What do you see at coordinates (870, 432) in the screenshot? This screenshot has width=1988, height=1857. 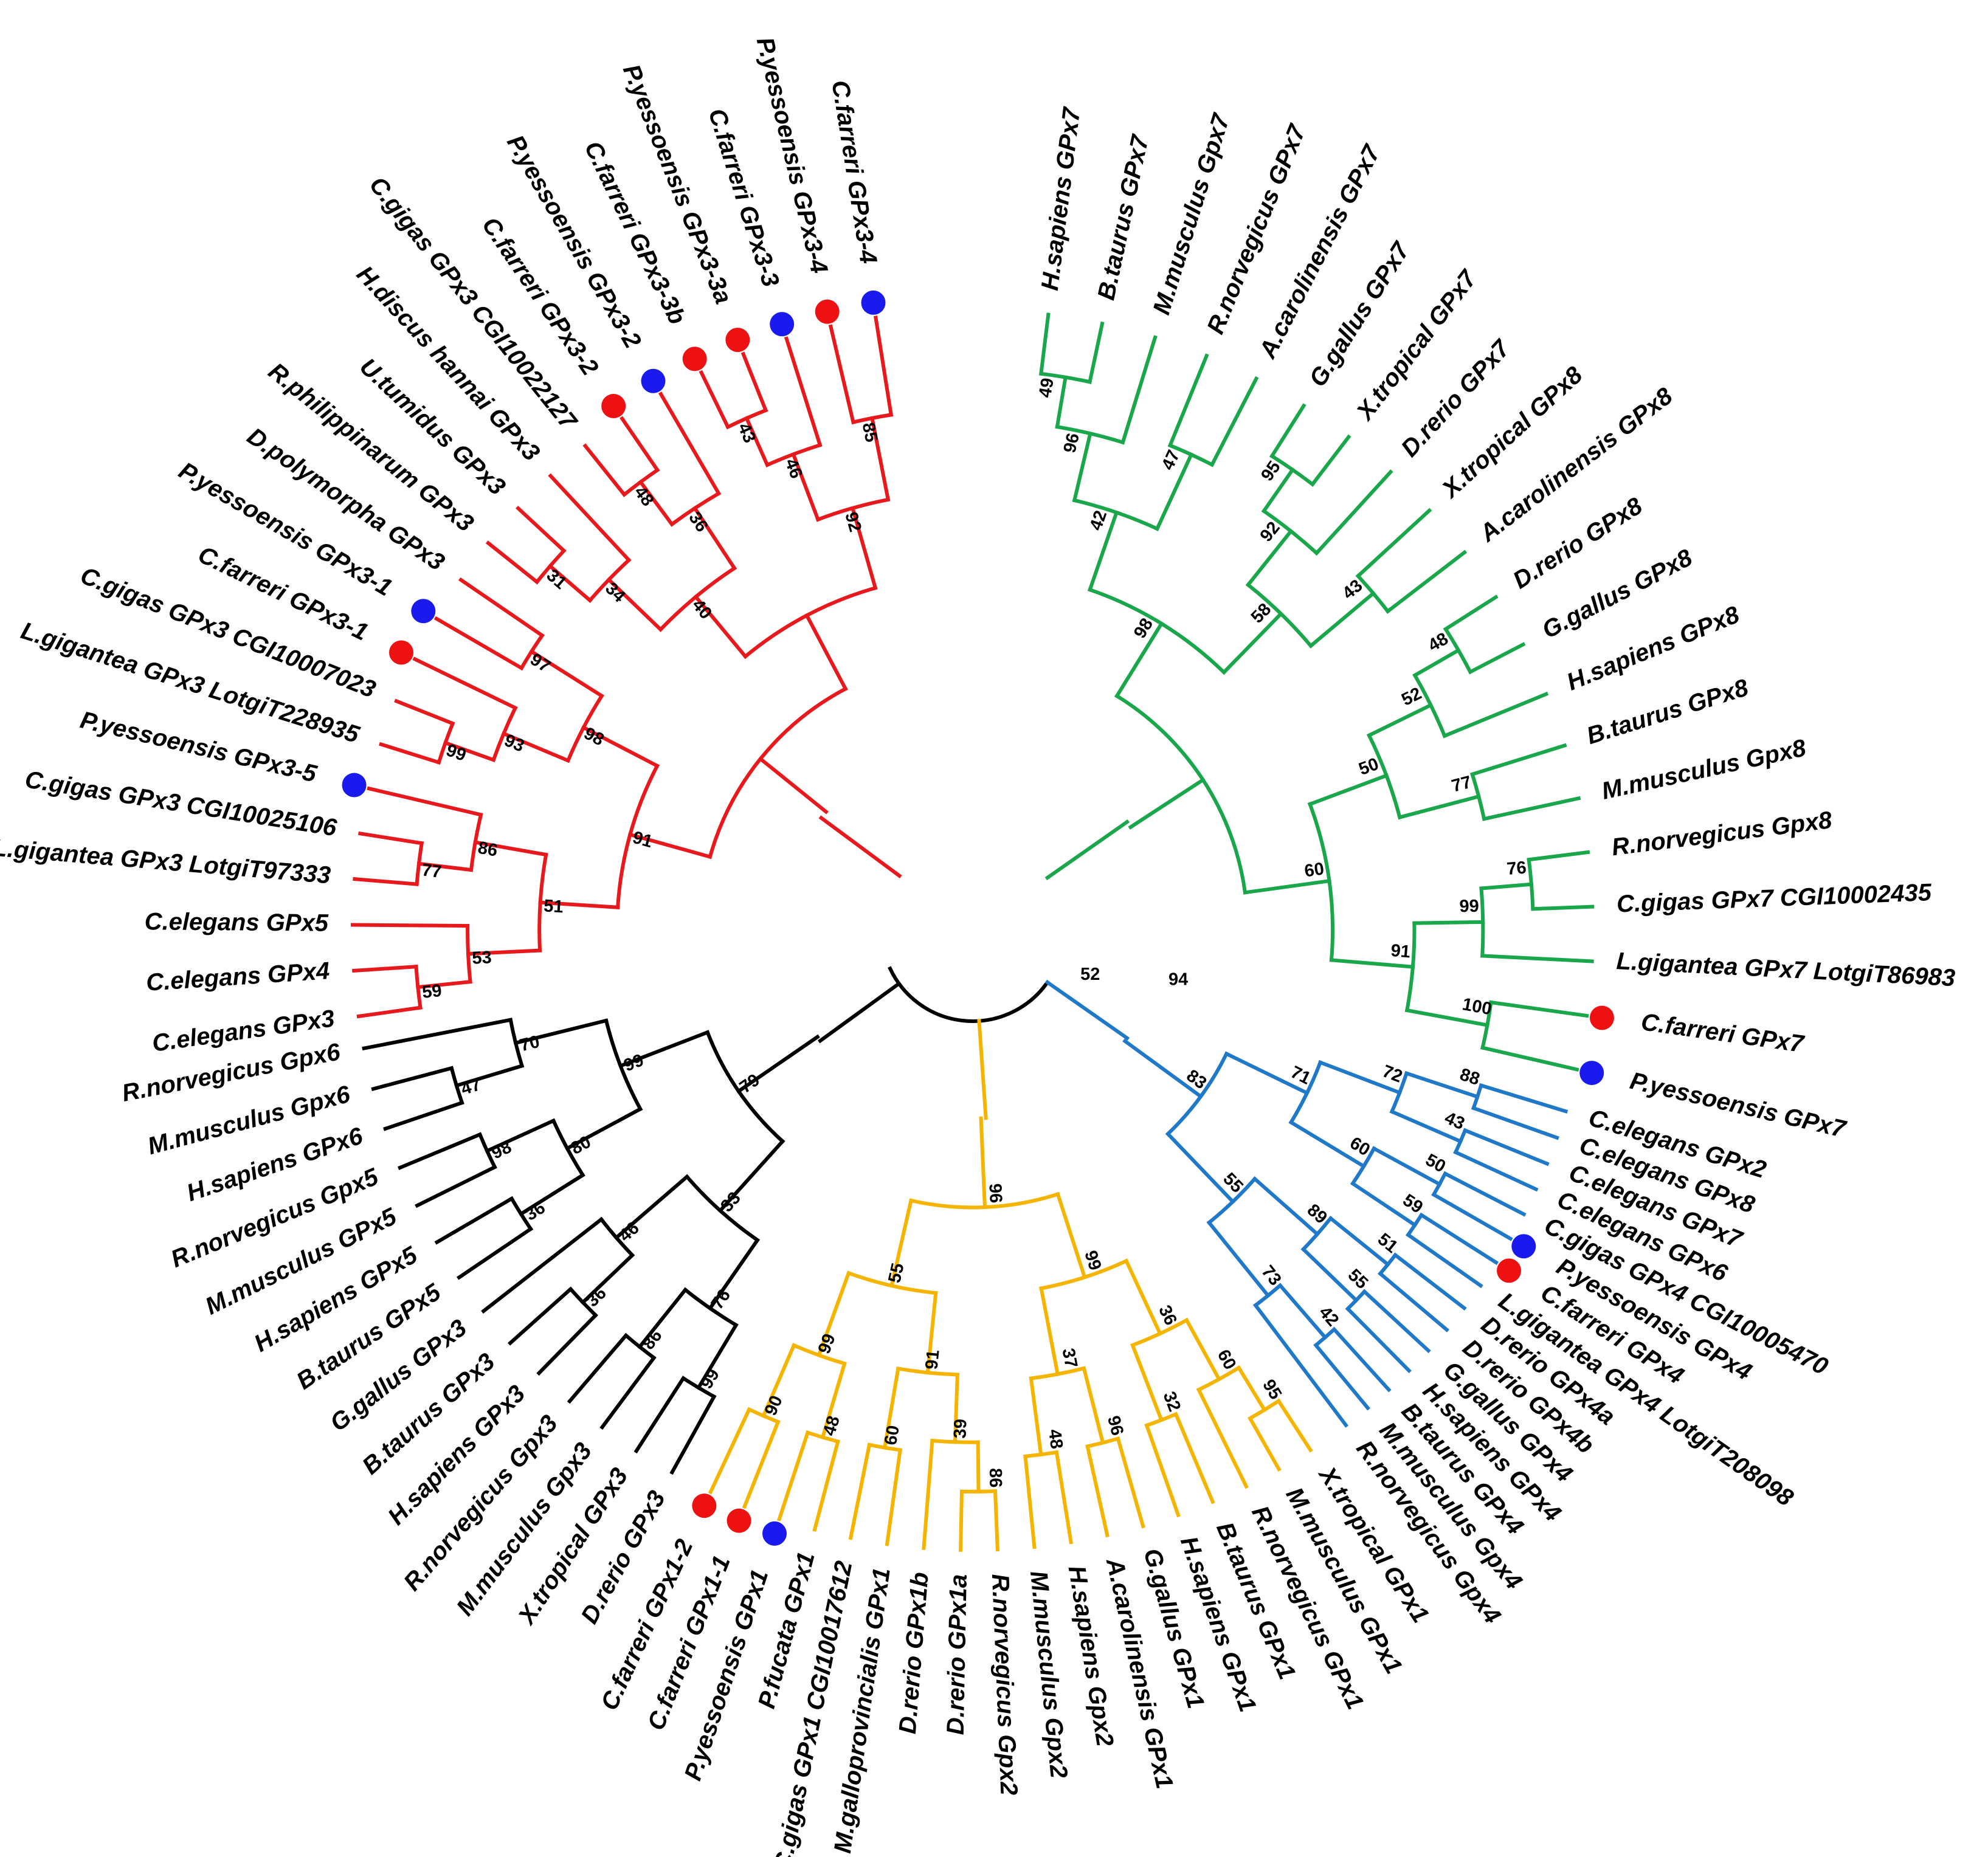 I see `bootstrap-label: 85` at bounding box center [870, 432].